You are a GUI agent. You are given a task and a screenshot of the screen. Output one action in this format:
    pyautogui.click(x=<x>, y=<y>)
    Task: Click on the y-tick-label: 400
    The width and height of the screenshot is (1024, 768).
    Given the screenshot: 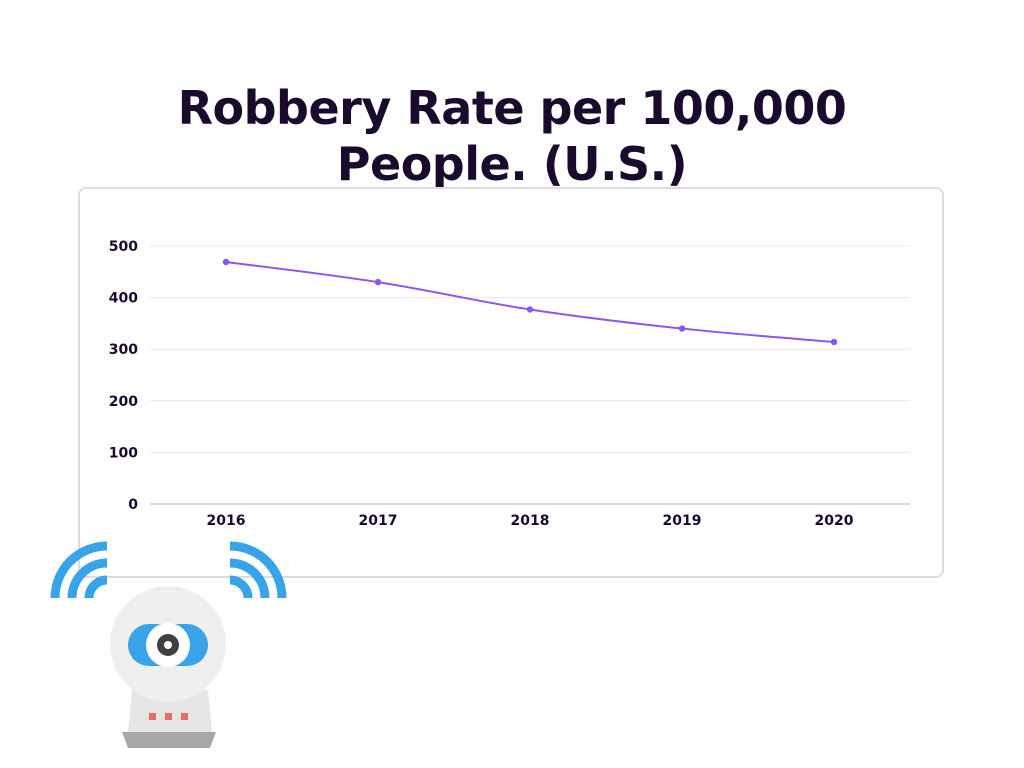 What is the action you would take?
    pyautogui.click(x=123, y=299)
    